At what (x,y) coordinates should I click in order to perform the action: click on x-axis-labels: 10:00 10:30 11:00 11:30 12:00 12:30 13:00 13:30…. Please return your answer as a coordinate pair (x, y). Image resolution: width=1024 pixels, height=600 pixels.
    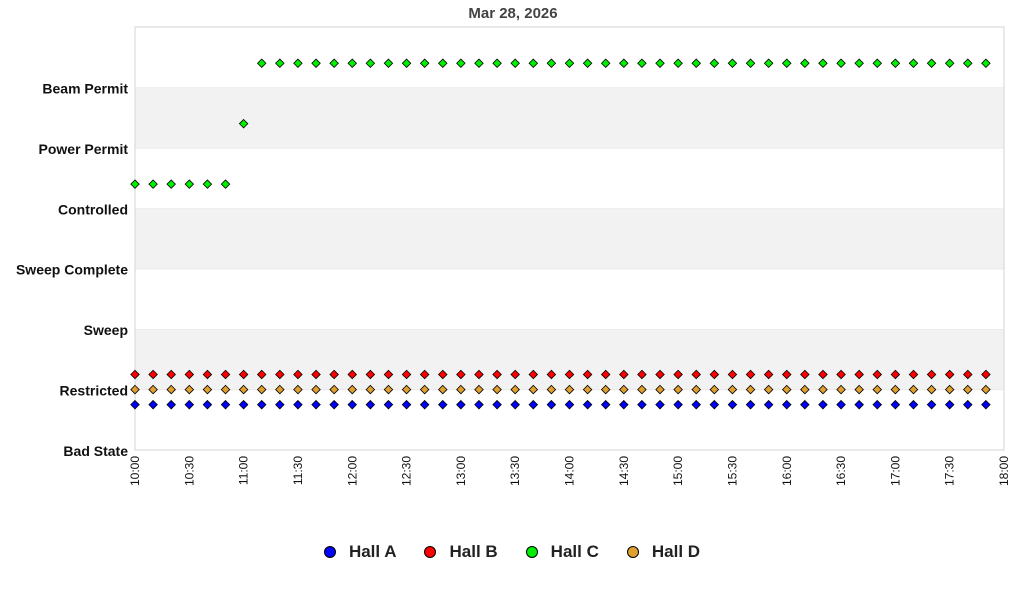
    Looking at the image, I should click on (569, 471).